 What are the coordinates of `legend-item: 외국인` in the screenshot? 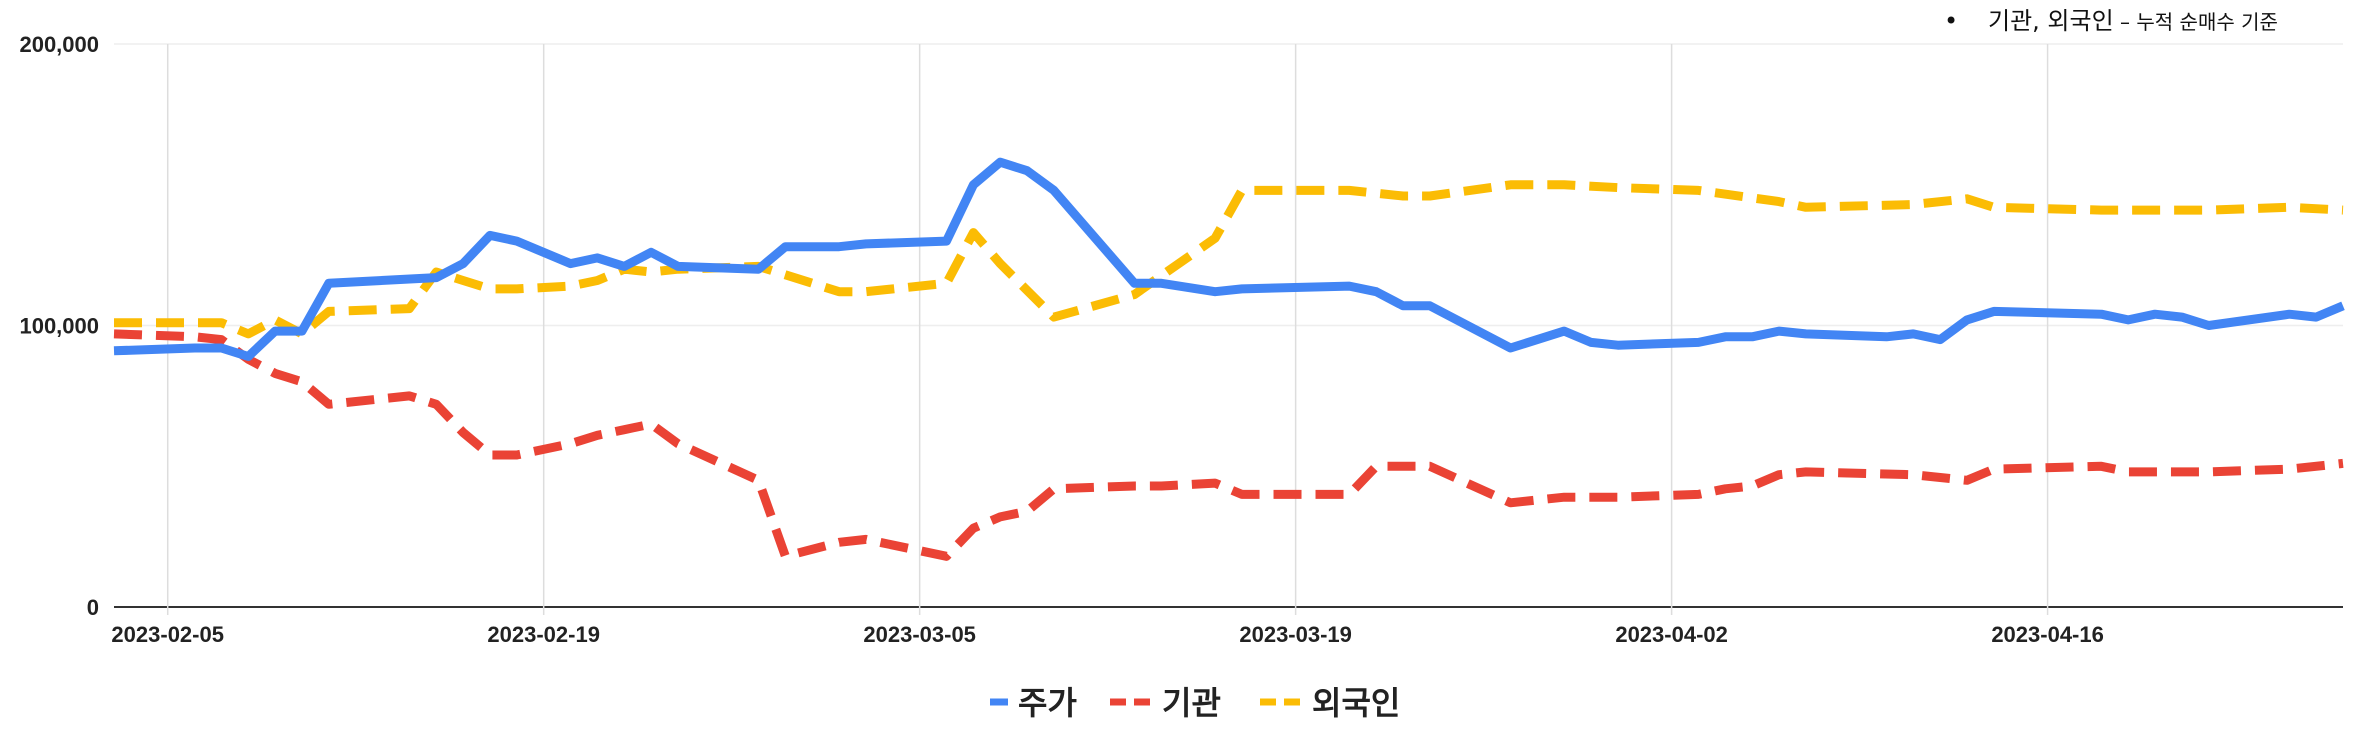 It's located at (1330, 703).